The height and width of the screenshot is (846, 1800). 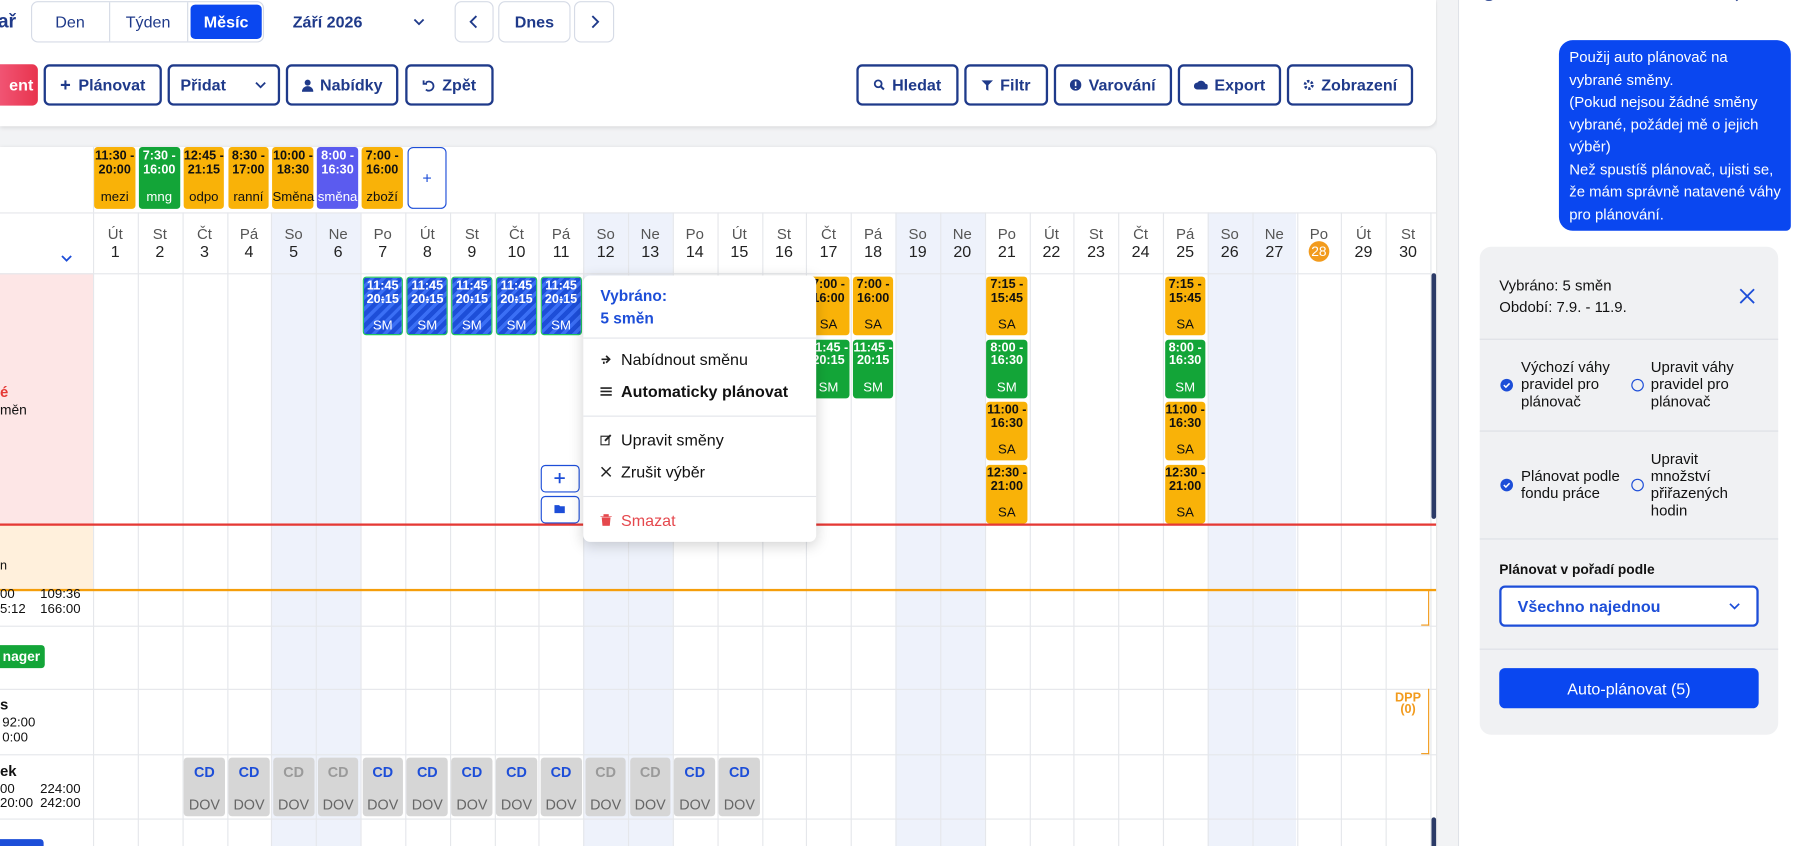 I want to click on add-template: +, so click(x=427, y=177).